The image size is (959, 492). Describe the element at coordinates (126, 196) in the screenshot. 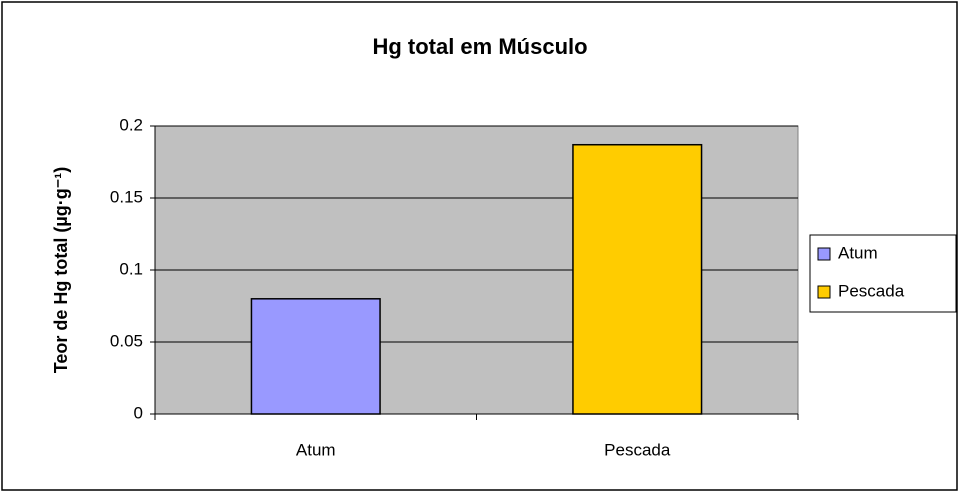

I see `y-tick-label: 0.15` at that location.